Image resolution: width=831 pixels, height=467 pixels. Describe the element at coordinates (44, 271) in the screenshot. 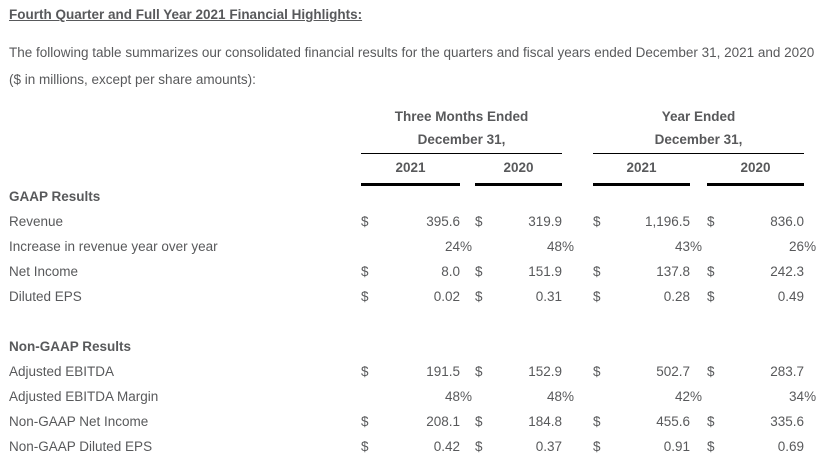

I see `row-label: Net Income` at that location.